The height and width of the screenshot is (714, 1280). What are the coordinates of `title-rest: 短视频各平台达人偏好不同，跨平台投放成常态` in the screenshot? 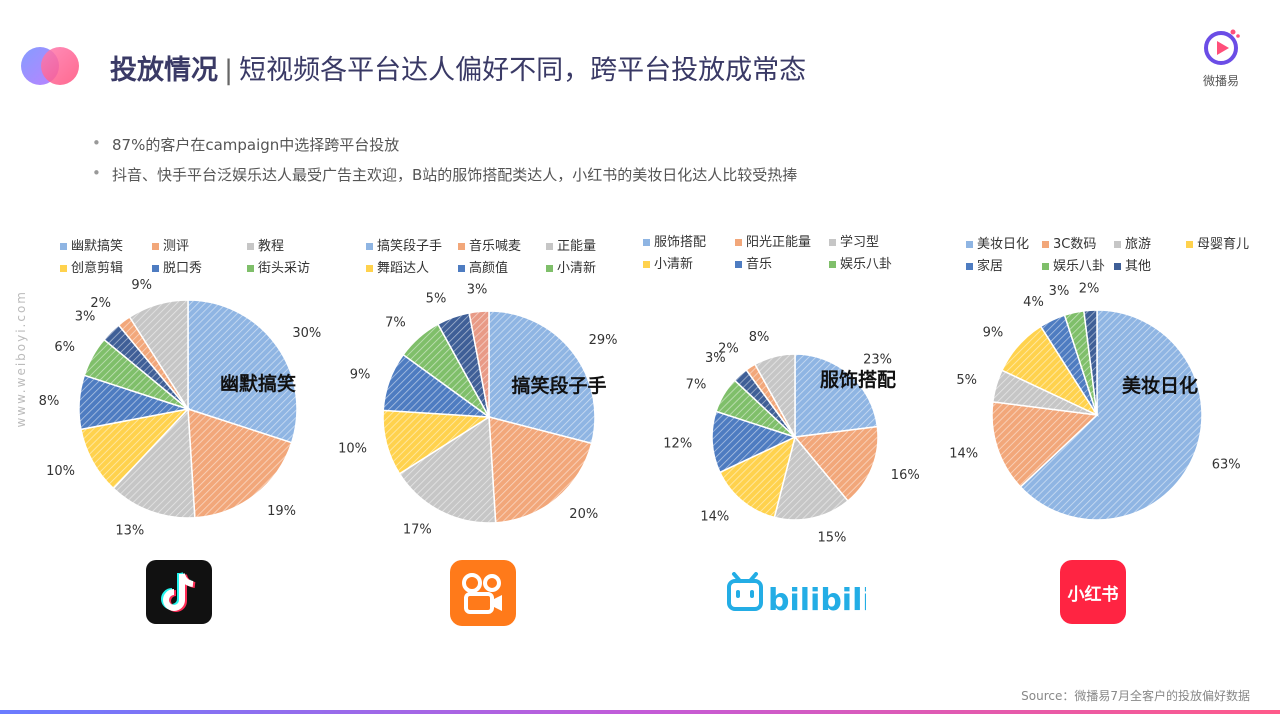 It's located at (523, 70).